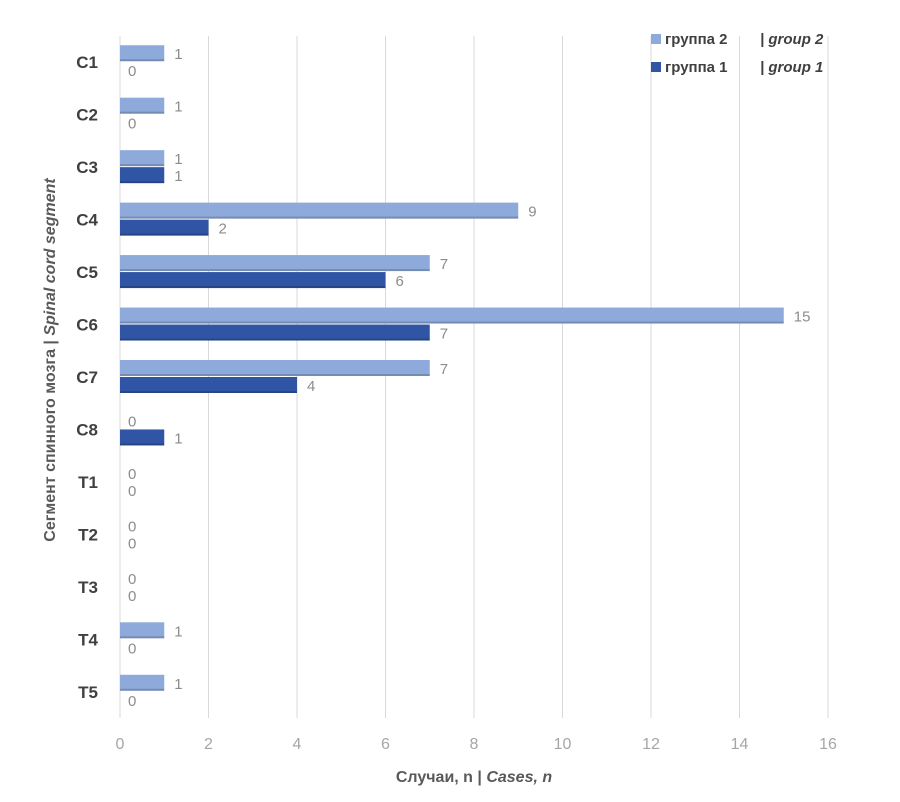 The width and height of the screenshot is (900, 802). What do you see at coordinates (737, 53) in the screenshot?
I see `legend: группа 2 | group 2 группа 1 | group 1` at bounding box center [737, 53].